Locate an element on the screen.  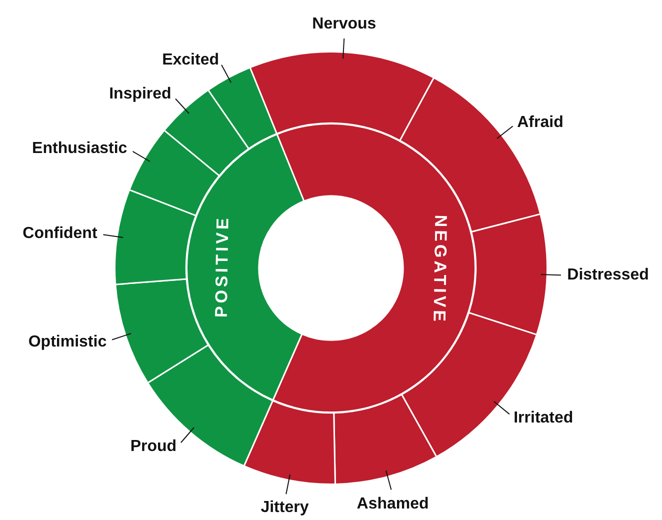
slice-label: Distressed is located at coordinates (608, 275).